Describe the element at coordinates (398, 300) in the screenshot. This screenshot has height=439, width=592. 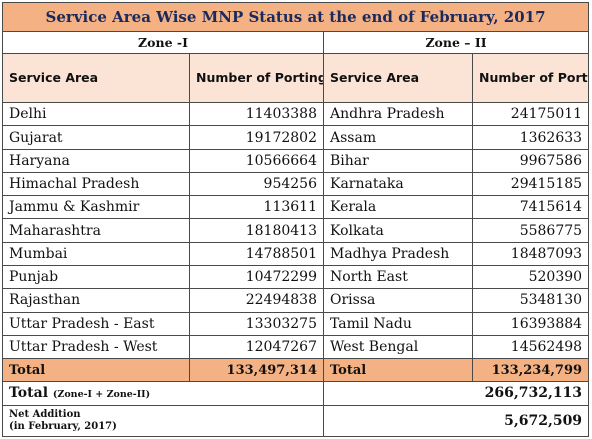
I see `zone-2-service-area: Orissa` at that location.